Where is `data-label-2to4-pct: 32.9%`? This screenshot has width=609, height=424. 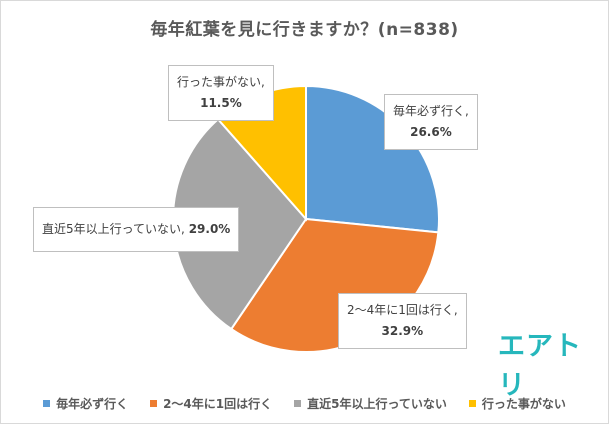
data-label-2to4-pct: 32.9% is located at coordinates (402, 331).